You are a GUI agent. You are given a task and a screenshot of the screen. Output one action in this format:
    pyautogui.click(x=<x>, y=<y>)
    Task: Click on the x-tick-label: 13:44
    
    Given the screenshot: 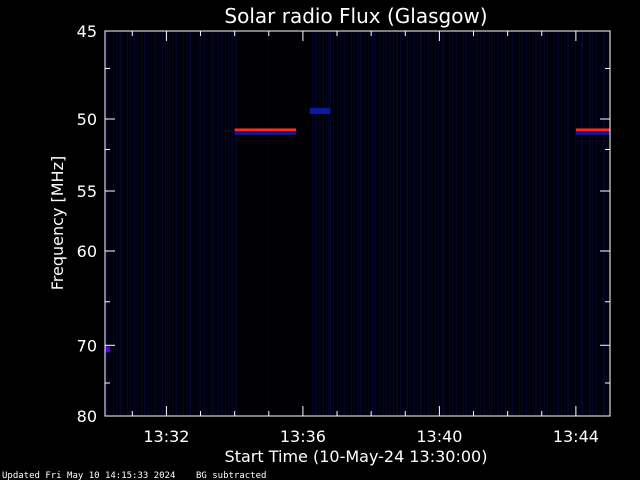 What is the action you would take?
    pyautogui.click(x=576, y=436)
    